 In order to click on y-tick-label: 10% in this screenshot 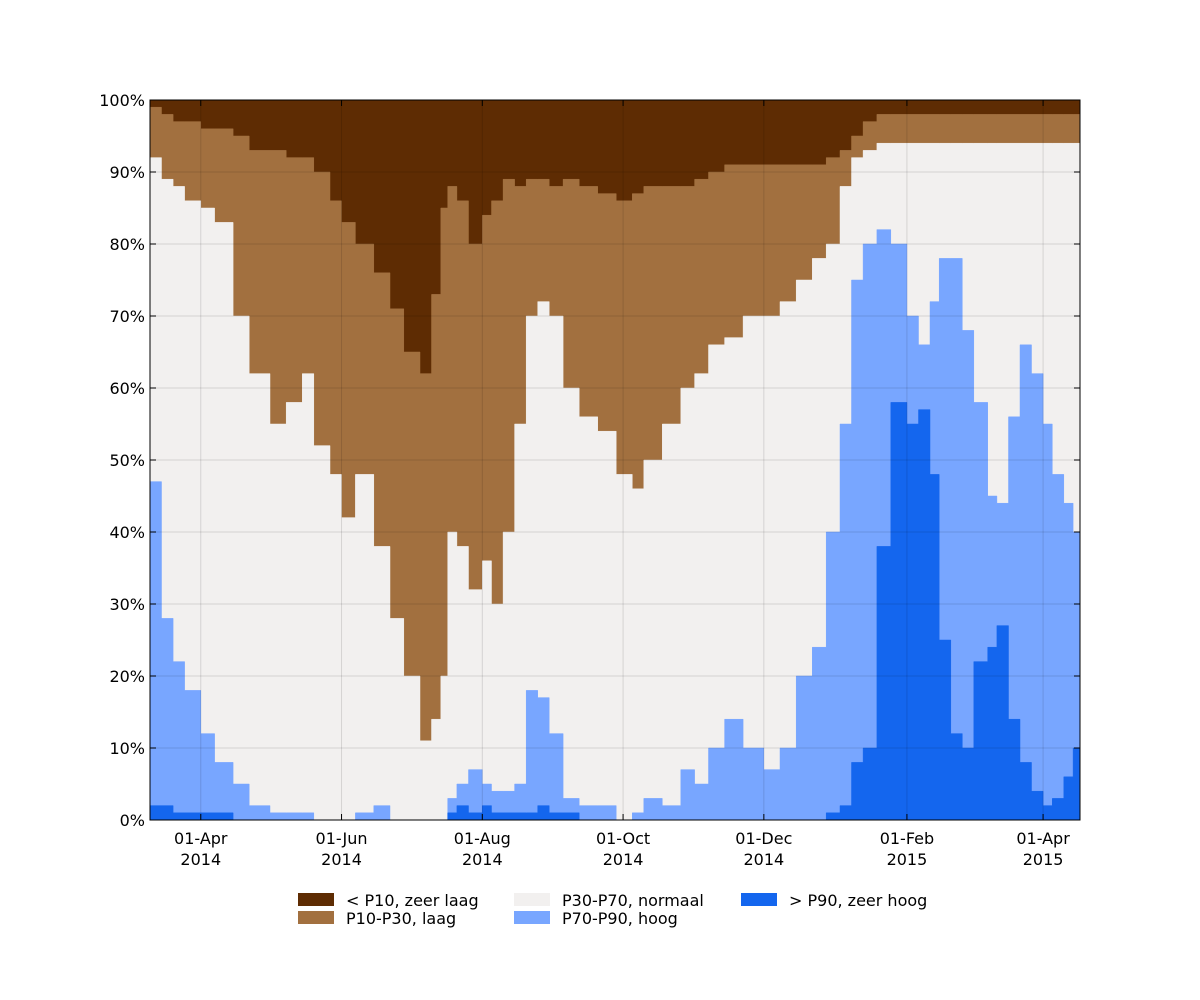, I will do `click(127, 748)`.